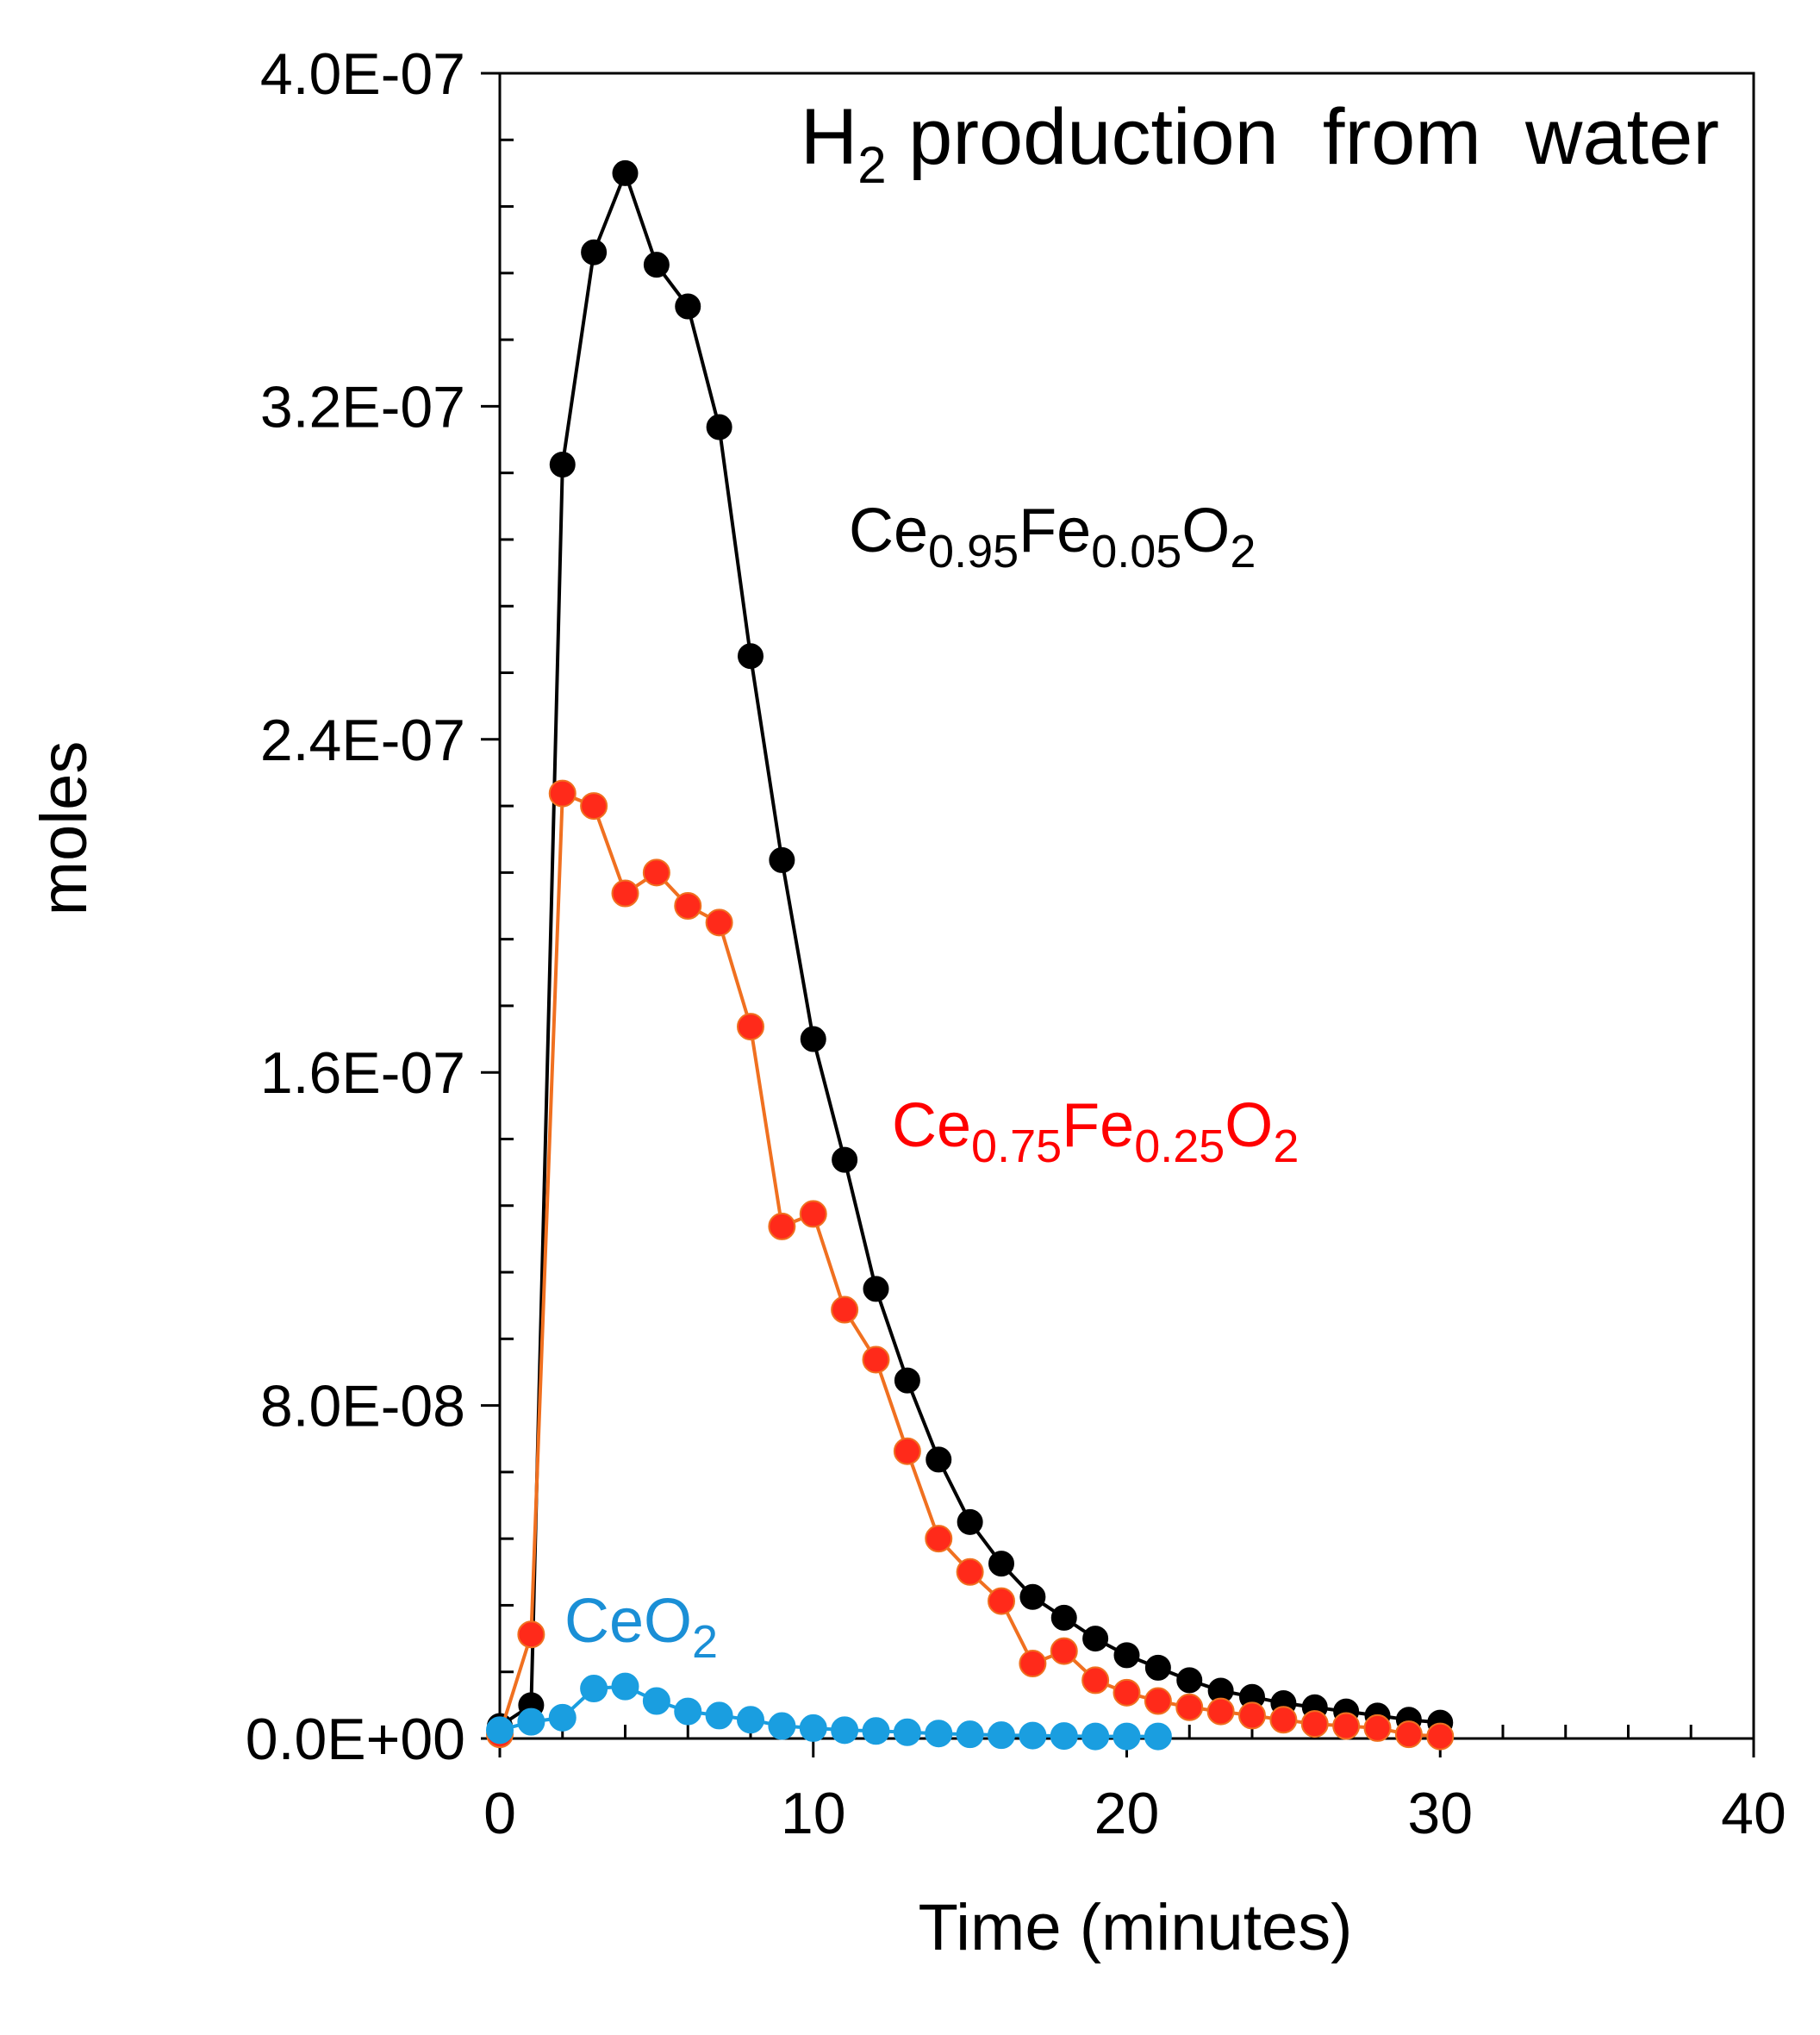 The height and width of the screenshot is (2035, 1820). I want to click on chart-title-rest: production from water, so click(1303, 137).